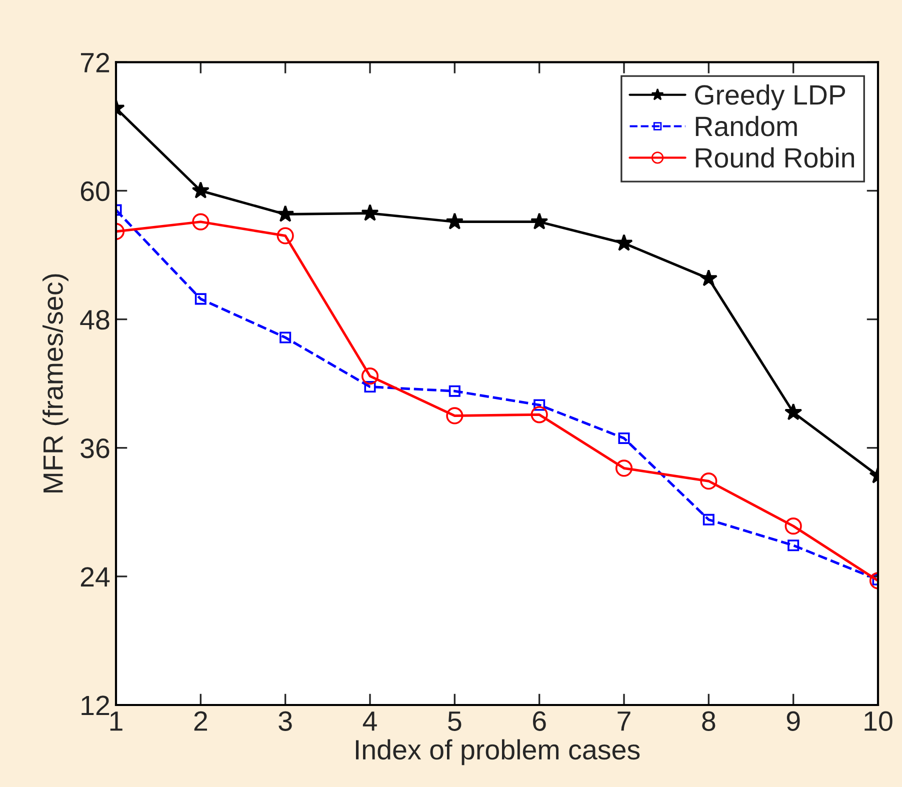  I want to click on x-tick-label: 7, so click(624, 721).